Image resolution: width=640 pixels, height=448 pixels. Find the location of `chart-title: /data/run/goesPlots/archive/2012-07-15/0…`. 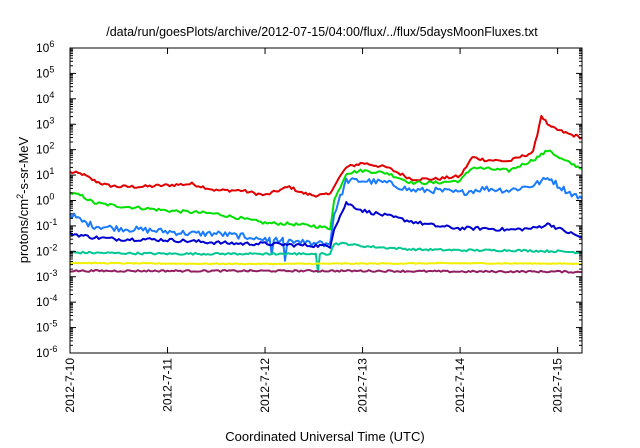

chart-title: /data/run/goesPlots/archive/2012-07-15/0… is located at coordinates (322, 32).